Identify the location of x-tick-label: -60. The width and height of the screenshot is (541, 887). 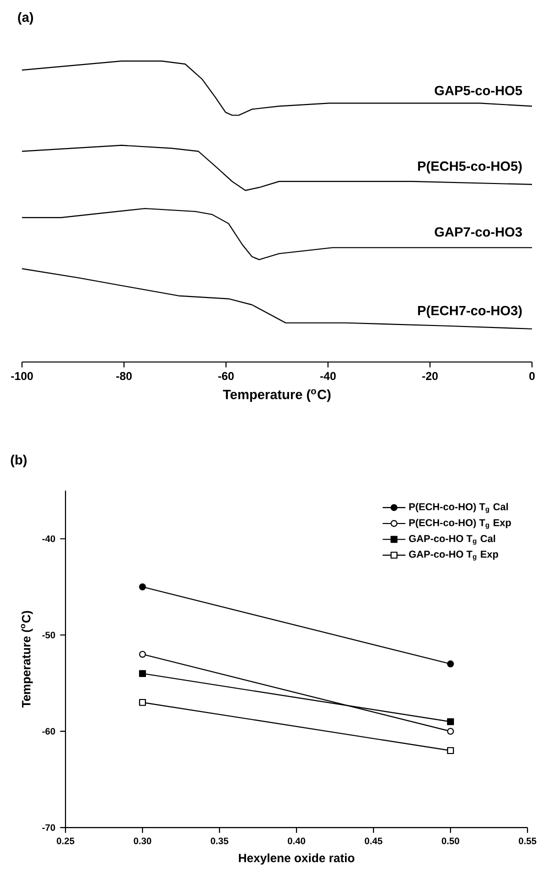
(226, 376).